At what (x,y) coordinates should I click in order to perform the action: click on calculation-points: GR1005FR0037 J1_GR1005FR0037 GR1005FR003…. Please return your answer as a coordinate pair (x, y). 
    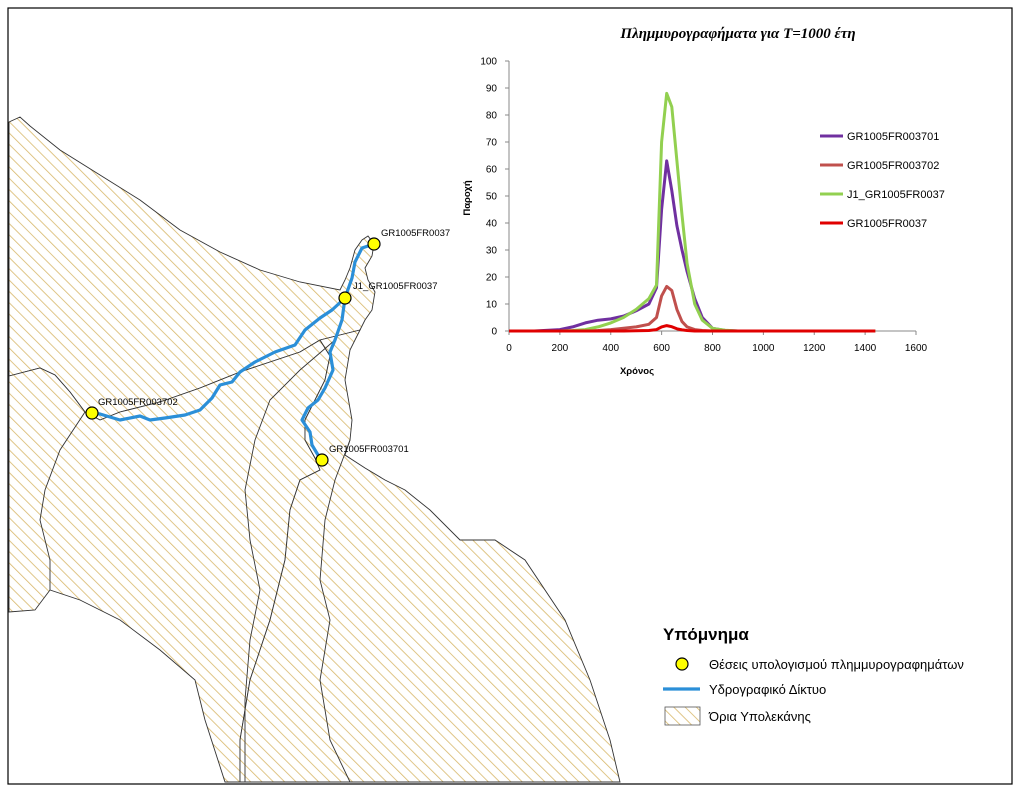
    Looking at the image, I should click on (267, 347).